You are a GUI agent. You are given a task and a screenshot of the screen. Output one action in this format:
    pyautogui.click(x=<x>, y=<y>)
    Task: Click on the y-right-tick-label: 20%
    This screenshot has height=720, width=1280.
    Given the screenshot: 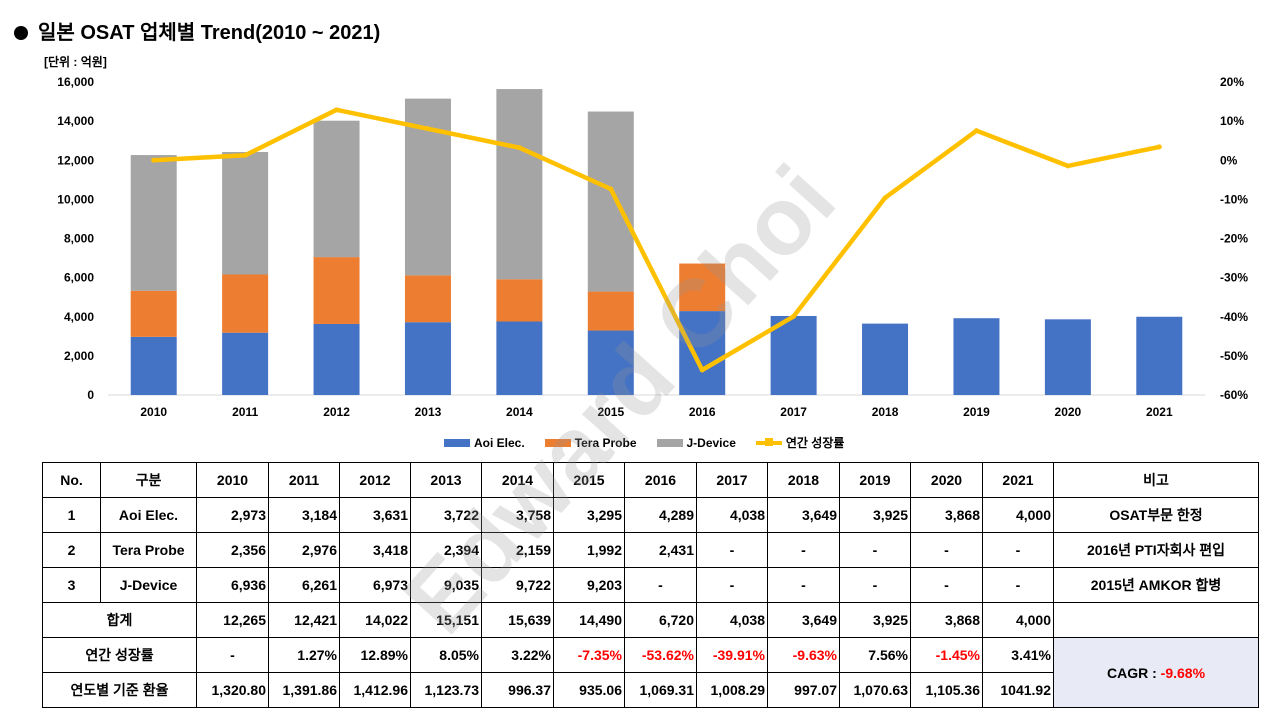 What is the action you would take?
    pyautogui.click(x=1232, y=82)
    